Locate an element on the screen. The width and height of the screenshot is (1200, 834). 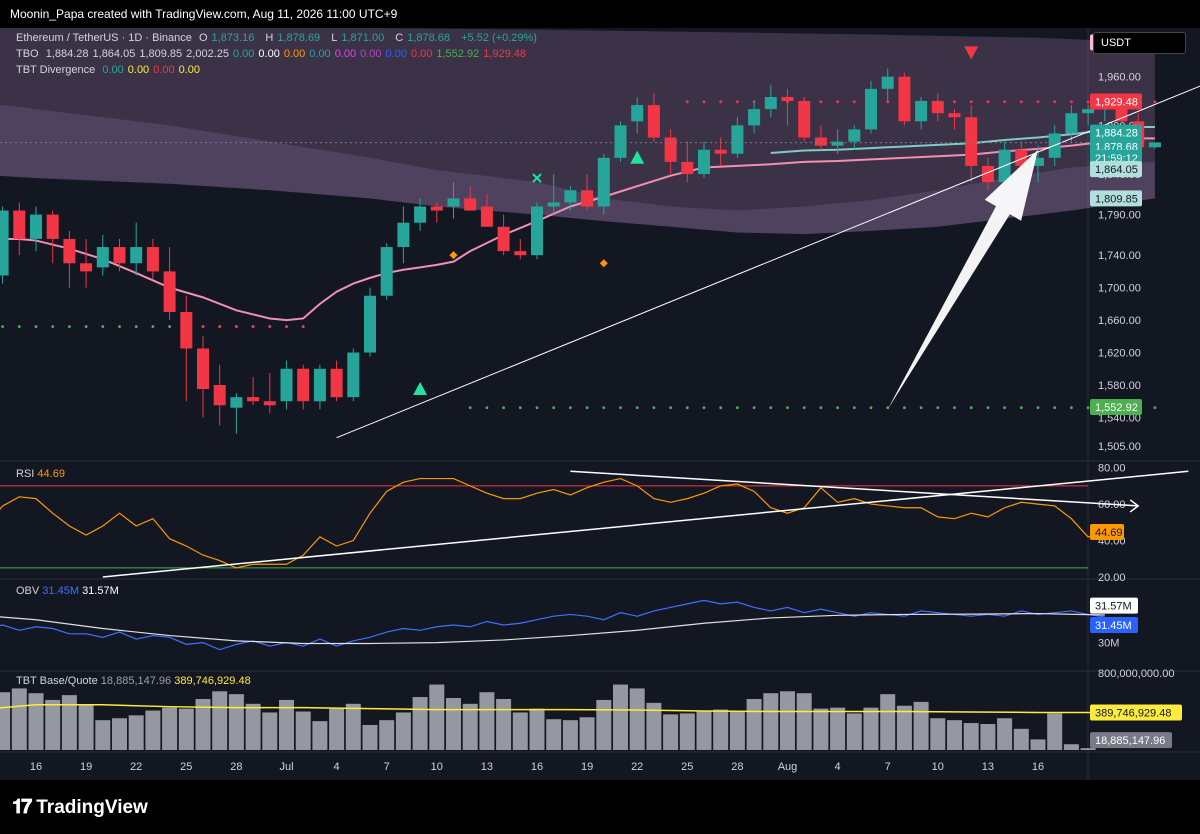
divergence-value-3: 0.00 is located at coordinates (189, 70).